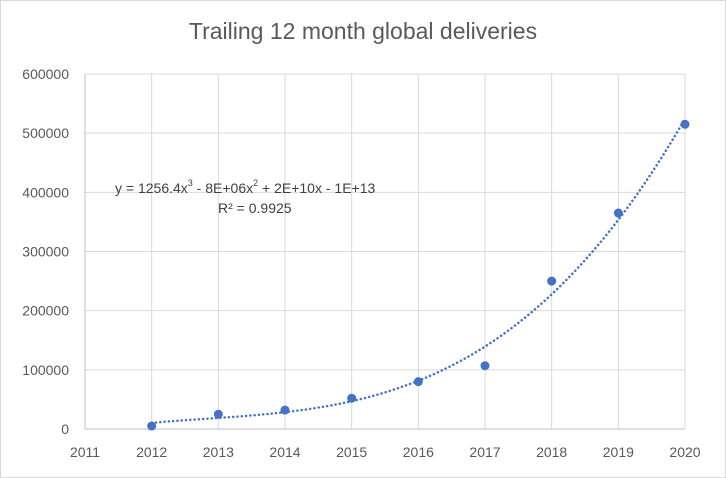 The height and width of the screenshot is (478, 726). Describe the element at coordinates (151, 452) in the screenshot. I see `x-tick-label: 2012` at that location.